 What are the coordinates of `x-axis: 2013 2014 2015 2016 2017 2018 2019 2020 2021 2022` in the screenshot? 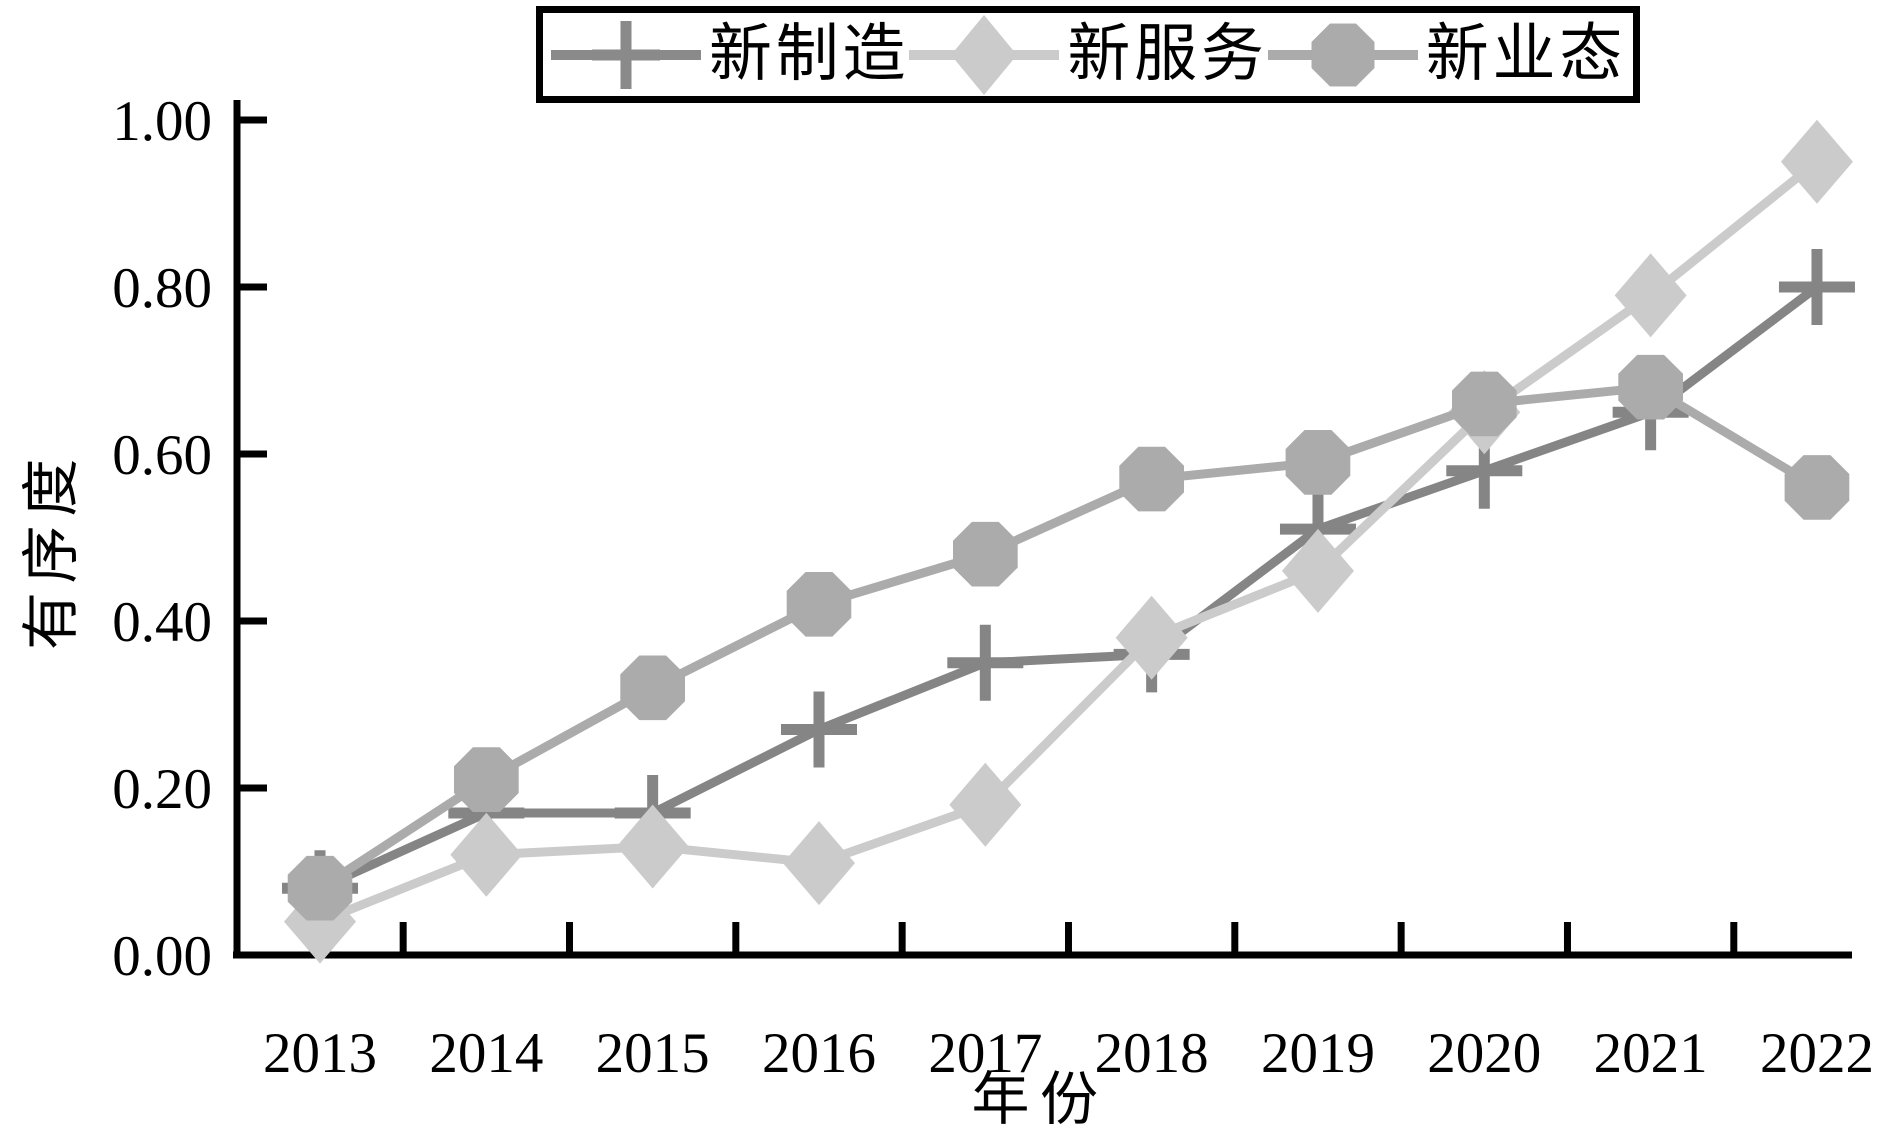 It's located at (1053, 1003).